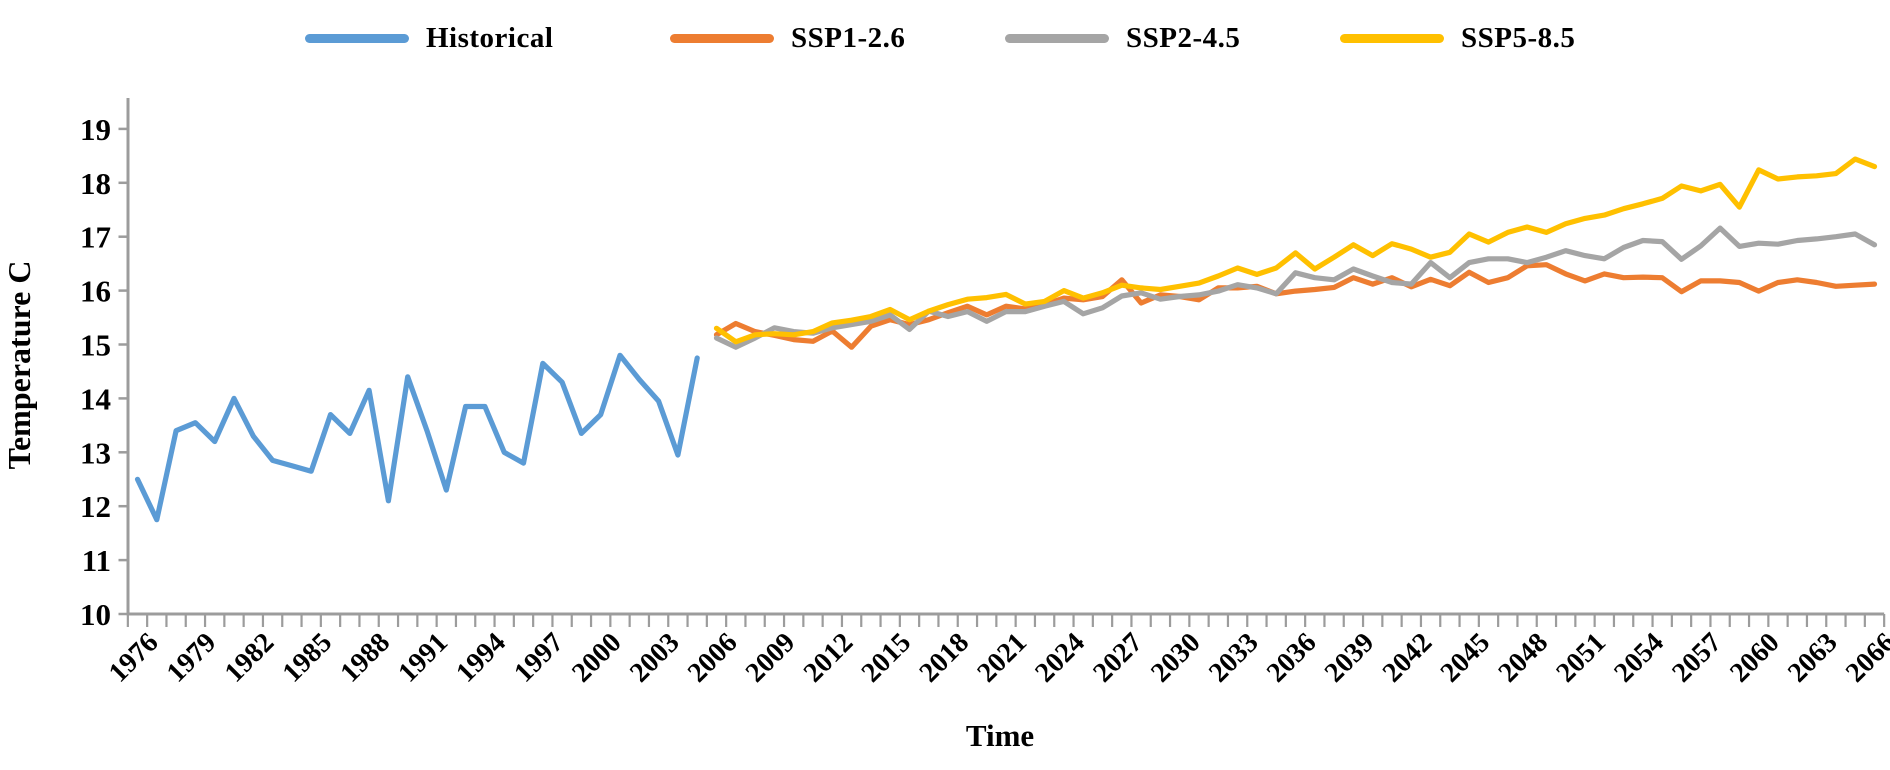  What do you see at coordinates (1000, 735) in the screenshot?
I see `x-axis-title: Time` at bounding box center [1000, 735].